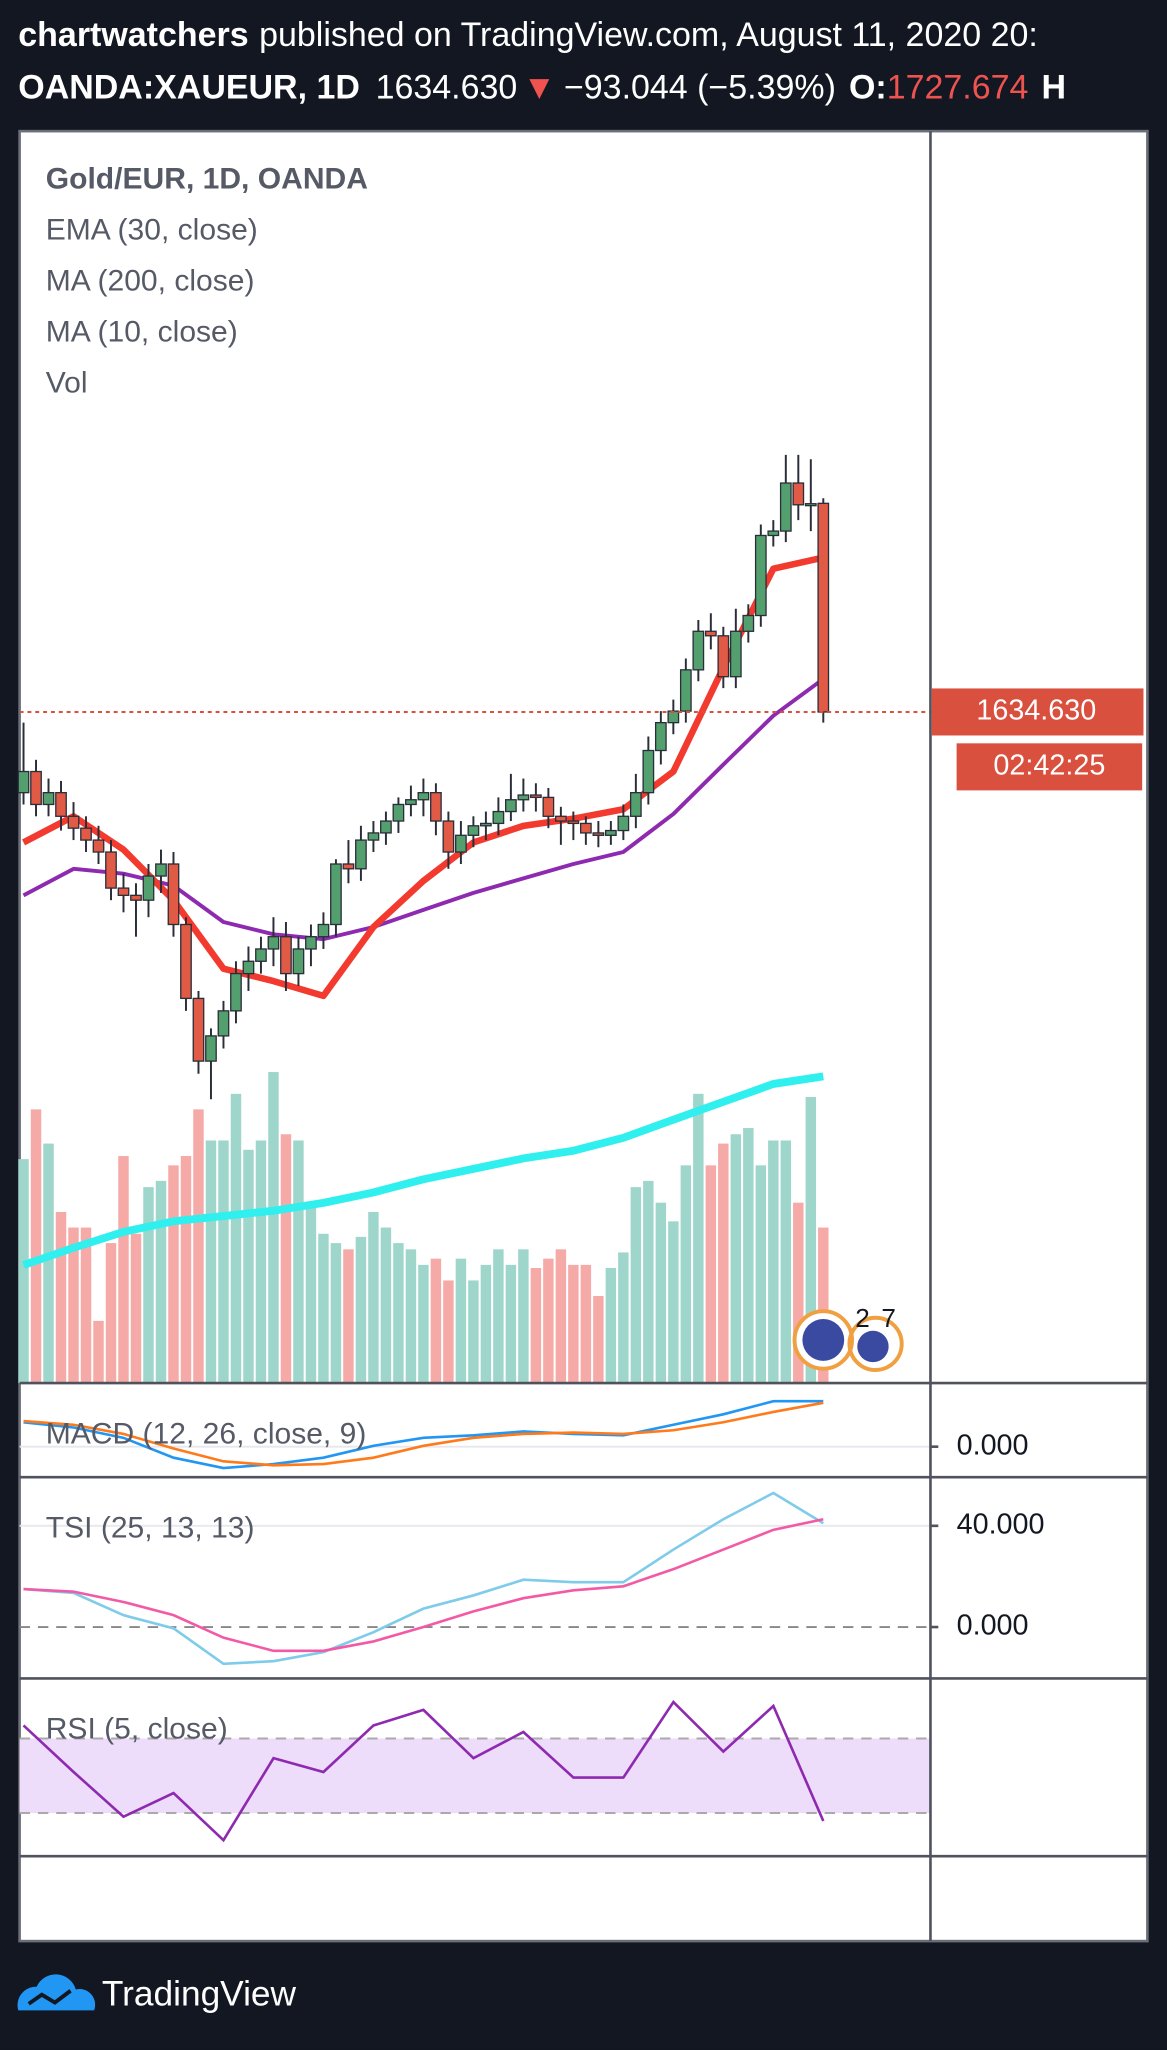 Image resolution: width=1167 pixels, height=2050 pixels. What do you see at coordinates (207, 179) in the screenshot?
I see `chart-title: Gold/EUR, 1D, OANDA` at bounding box center [207, 179].